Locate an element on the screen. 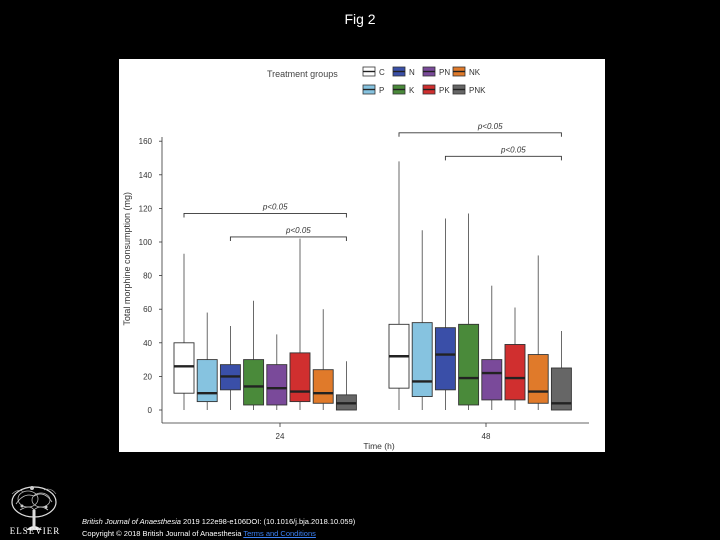 Image resolution: width=720 pixels, height=540 pixels. y-tick-label: 20 is located at coordinates (147, 376).